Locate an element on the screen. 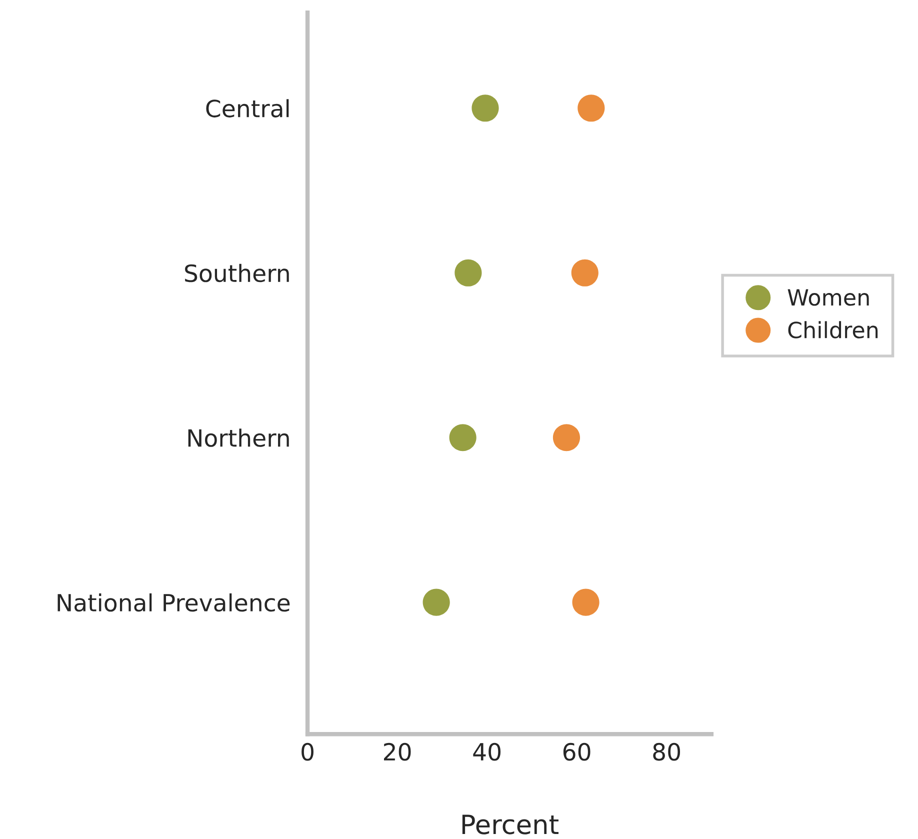 Image resolution: width=918 pixels, height=839 pixels. legend-label: Children is located at coordinates (833, 329).